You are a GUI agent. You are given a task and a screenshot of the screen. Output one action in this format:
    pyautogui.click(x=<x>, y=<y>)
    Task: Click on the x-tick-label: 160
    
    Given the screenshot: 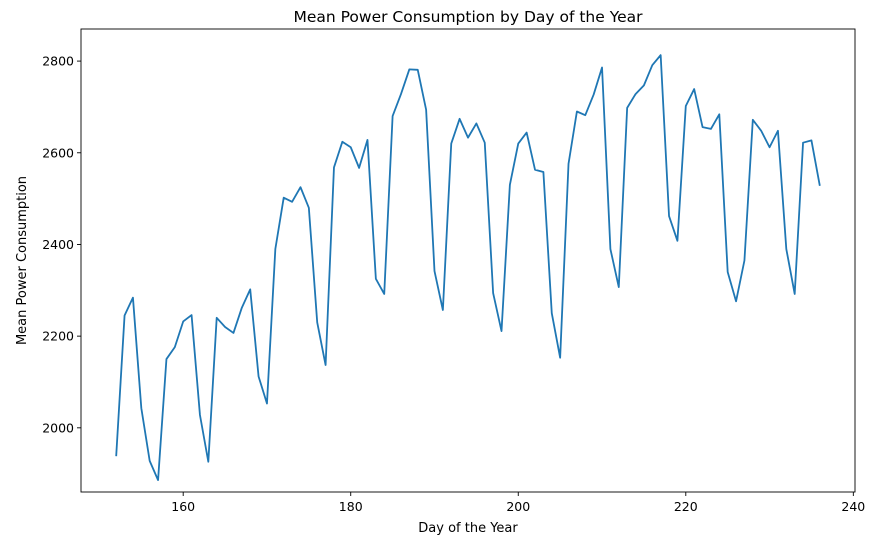 What is the action you would take?
    pyautogui.click(x=183, y=506)
    